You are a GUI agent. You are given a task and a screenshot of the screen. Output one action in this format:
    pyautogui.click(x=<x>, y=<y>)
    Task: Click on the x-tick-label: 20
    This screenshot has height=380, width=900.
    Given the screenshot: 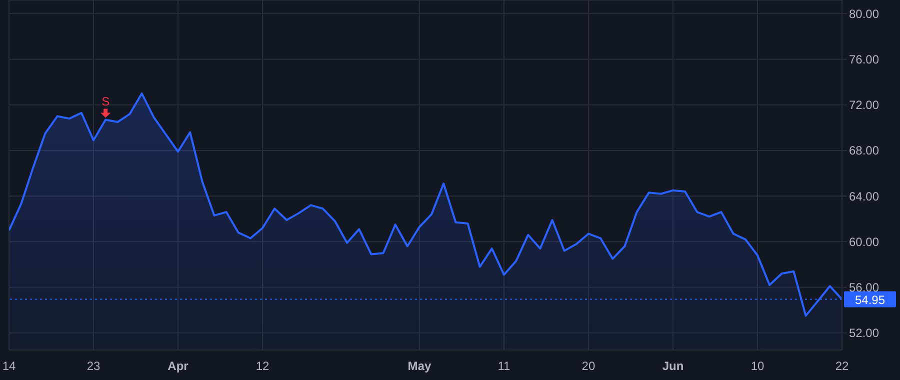 What is the action you would take?
    pyautogui.click(x=589, y=366)
    